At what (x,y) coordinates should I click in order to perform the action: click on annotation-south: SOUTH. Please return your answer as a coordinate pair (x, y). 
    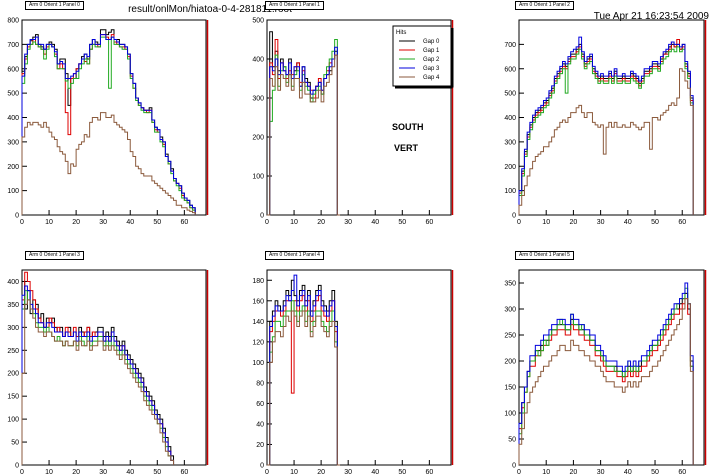
    Looking at the image, I should click on (408, 127).